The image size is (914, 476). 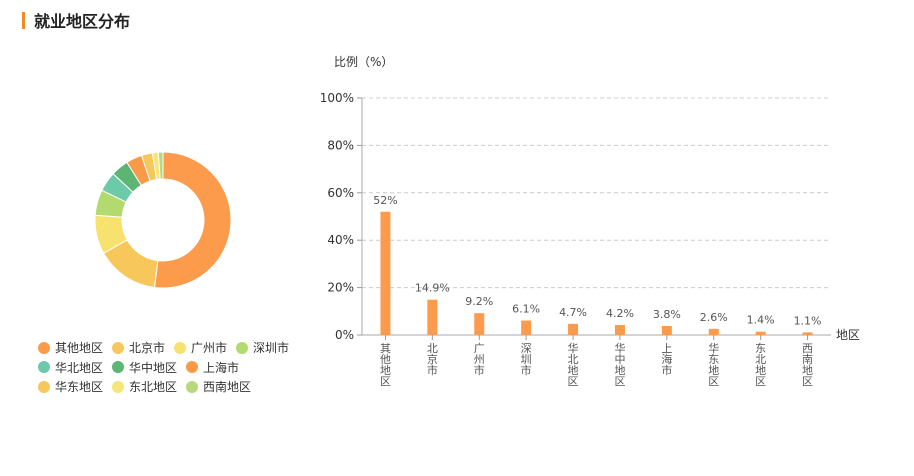 I want to click on x-tick-label: 北京市, so click(x=432, y=359).